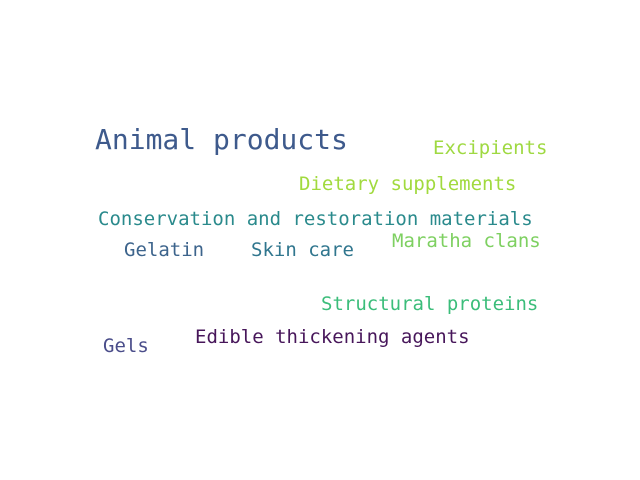 The width and height of the screenshot is (640, 480). I want to click on word-skin-care: Skin care, so click(302, 250).